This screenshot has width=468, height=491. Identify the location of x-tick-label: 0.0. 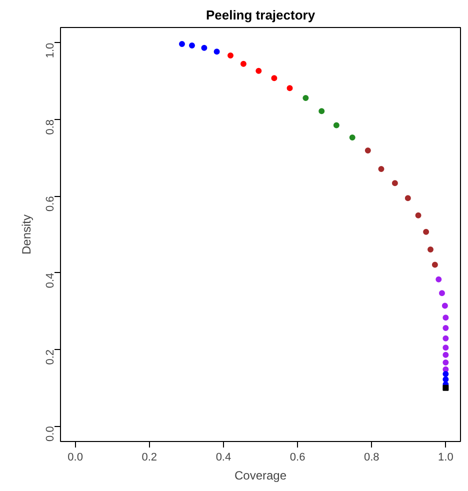
(75, 458).